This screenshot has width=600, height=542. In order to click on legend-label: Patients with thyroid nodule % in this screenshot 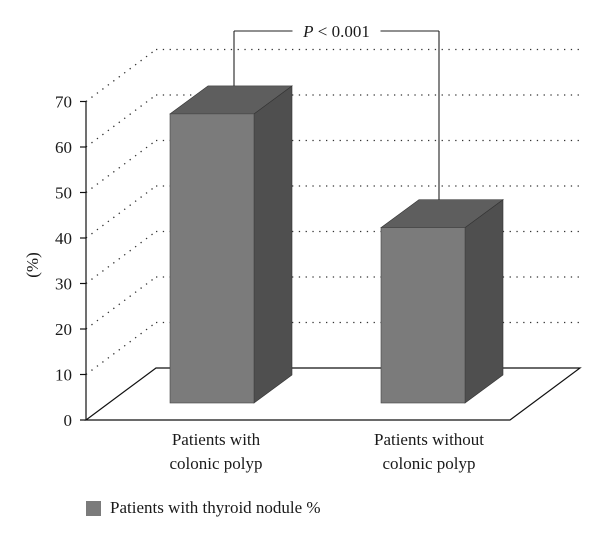, I will do `click(215, 507)`.